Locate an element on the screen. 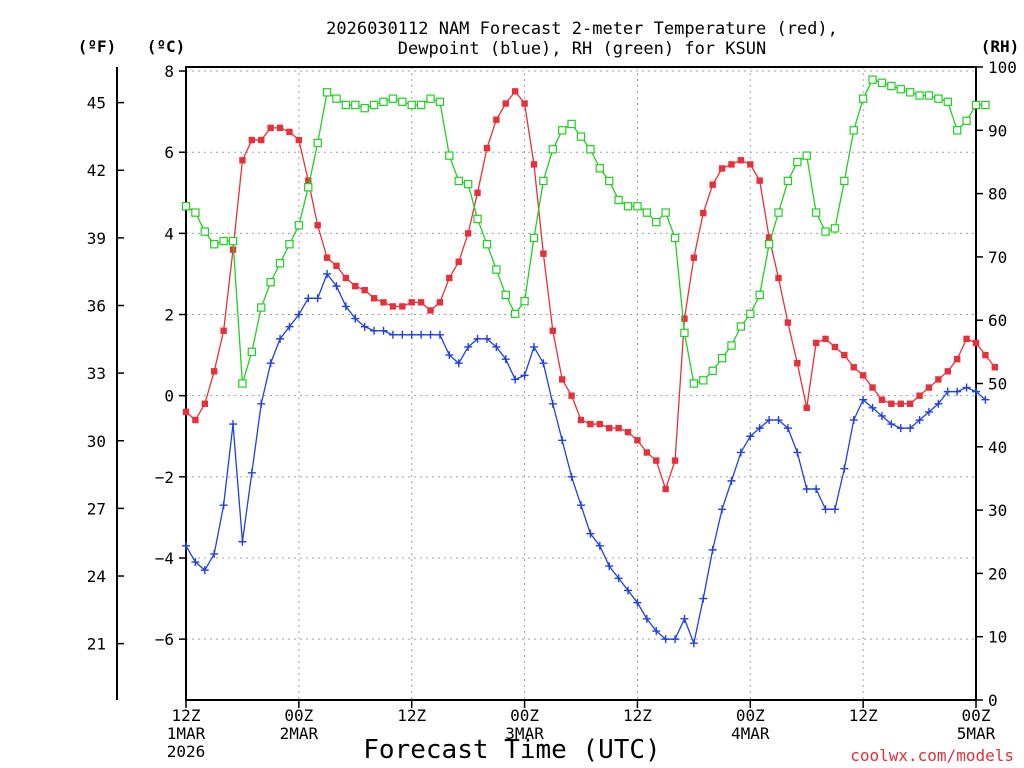 The width and height of the screenshot is (1024, 768). rh-tick-label: 100 is located at coordinates (1002, 67).